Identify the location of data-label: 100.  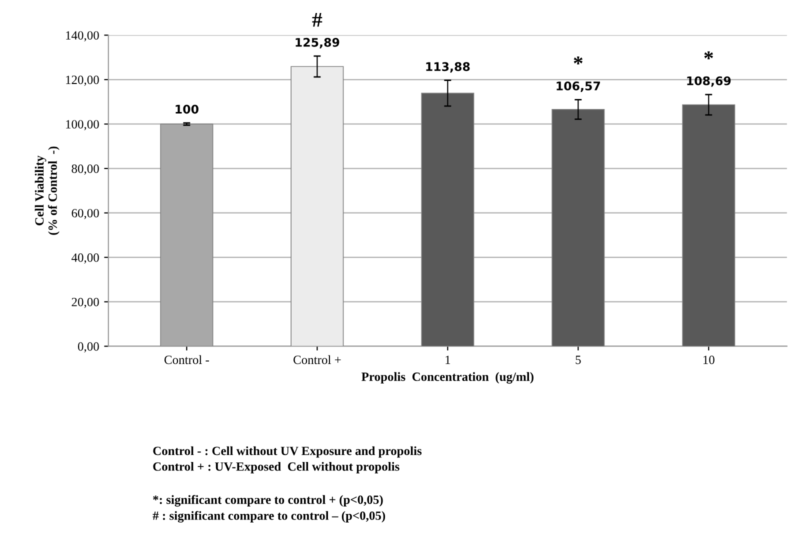
(187, 109).